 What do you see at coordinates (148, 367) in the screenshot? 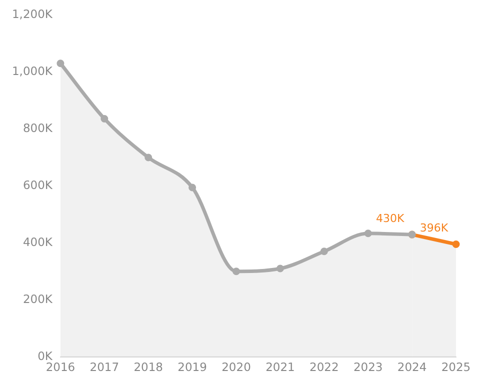
I see `x-tick-label: 2018` at bounding box center [148, 367].